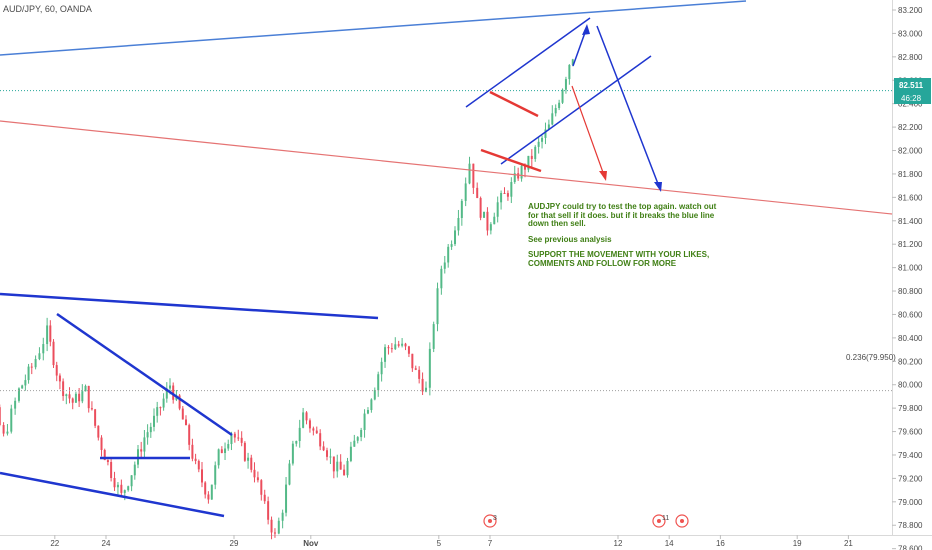 The height and width of the screenshot is (550, 932). I want to click on time-axis: 18222429Nov5712141619212628Dec5, so click(466, 541).